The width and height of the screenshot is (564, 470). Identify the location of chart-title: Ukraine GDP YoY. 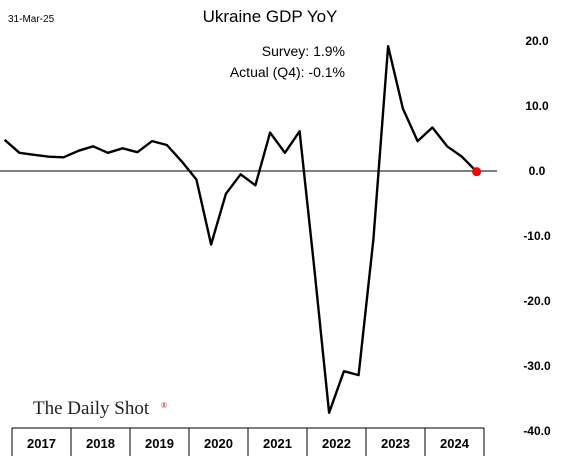
(270, 16).